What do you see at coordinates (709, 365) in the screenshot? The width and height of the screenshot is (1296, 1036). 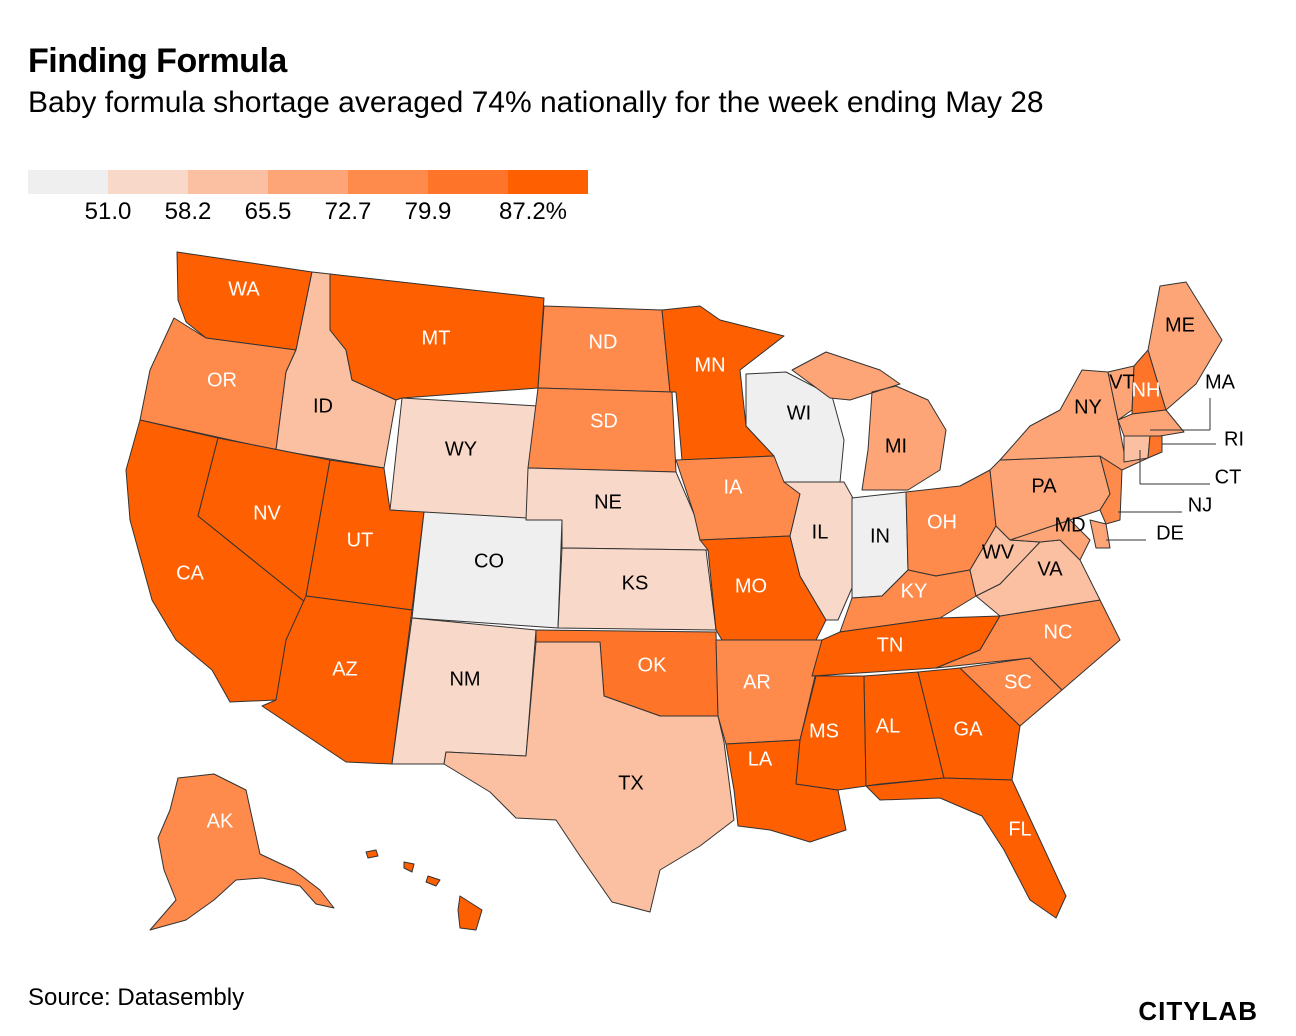 I see `state-label-mn: MN` at bounding box center [709, 365].